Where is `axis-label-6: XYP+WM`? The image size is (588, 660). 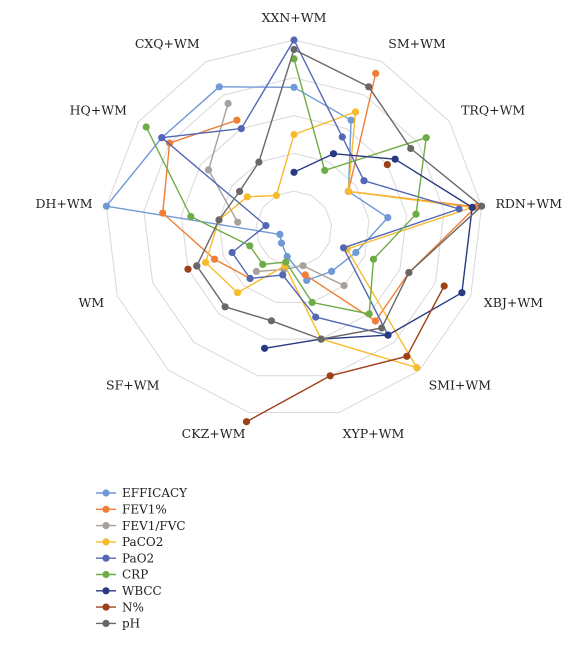
axis-label-6: XYP+WM is located at coordinates (374, 433).